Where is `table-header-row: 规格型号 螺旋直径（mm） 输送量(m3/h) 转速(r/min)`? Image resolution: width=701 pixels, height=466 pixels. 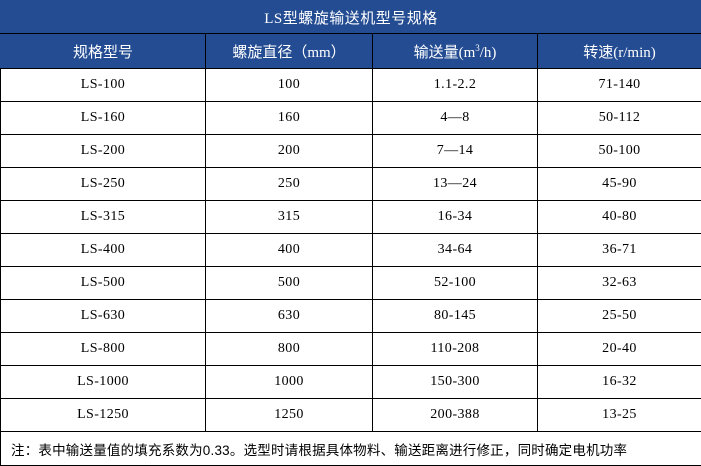 table-header-row: 规格型号 螺旋直径（mm） 输送量(m3/h) 转速(r/min) is located at coordinates (351, 51).